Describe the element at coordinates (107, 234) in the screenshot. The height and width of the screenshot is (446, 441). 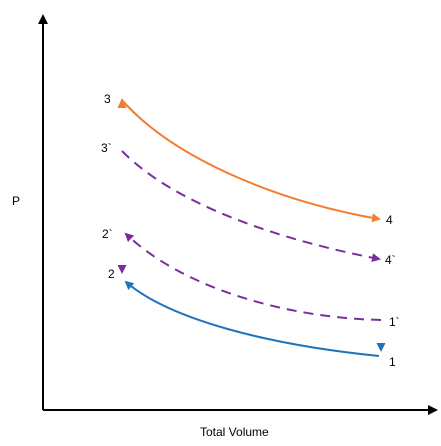
I see `point-label-2-prime: 2`` at that location.